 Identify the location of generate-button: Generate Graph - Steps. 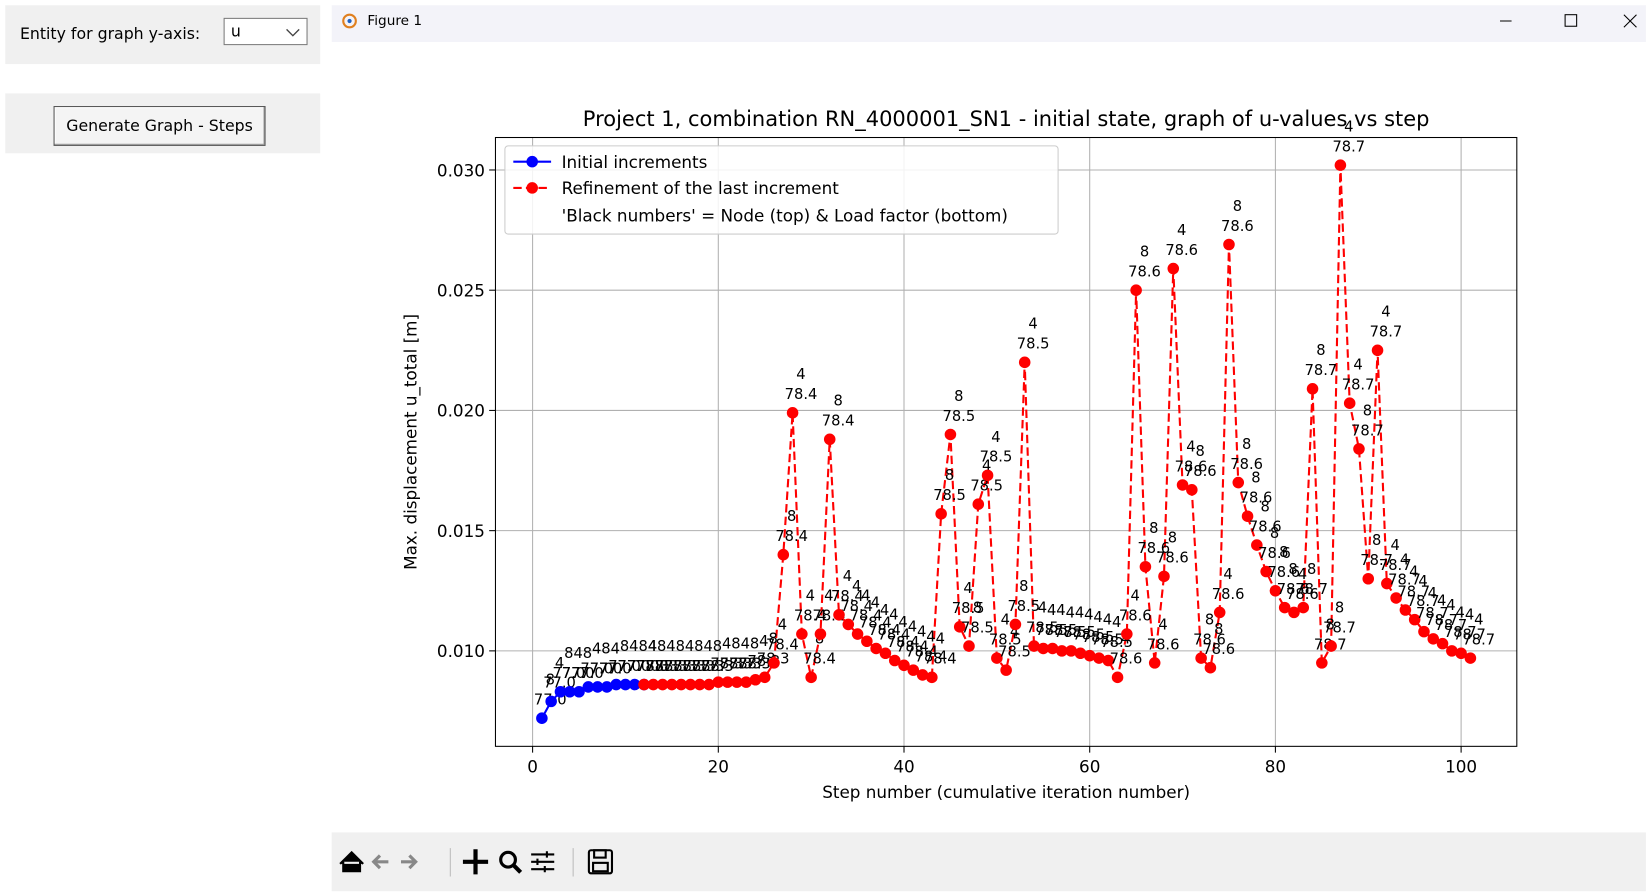
(159, 126).